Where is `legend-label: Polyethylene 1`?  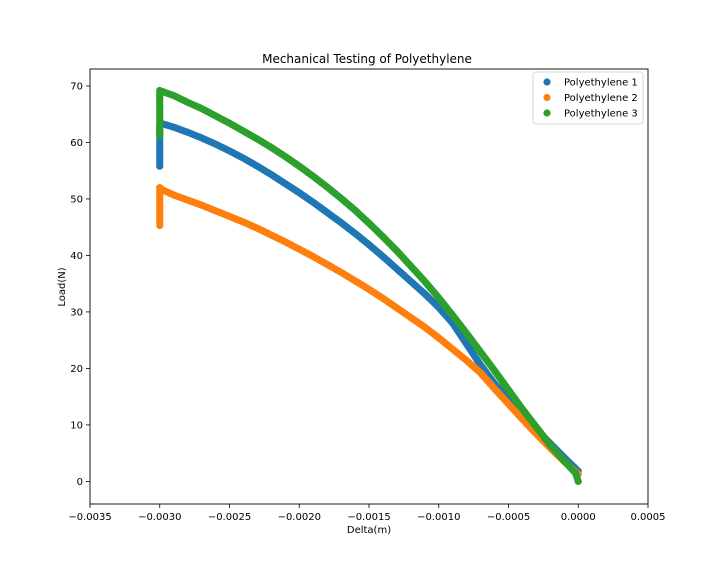 legend-label: Polyethylene 1 is located at coordinates (601, 83).